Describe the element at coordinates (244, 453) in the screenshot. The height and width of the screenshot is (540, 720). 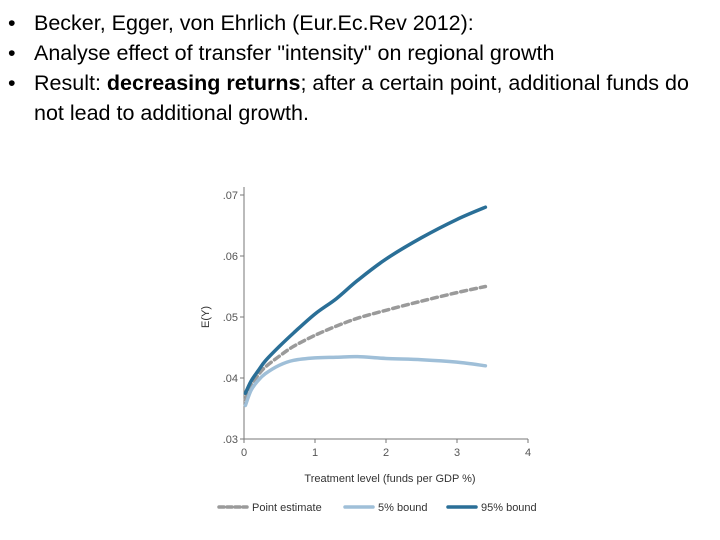
I see `x-tick-label: 0` at that location.